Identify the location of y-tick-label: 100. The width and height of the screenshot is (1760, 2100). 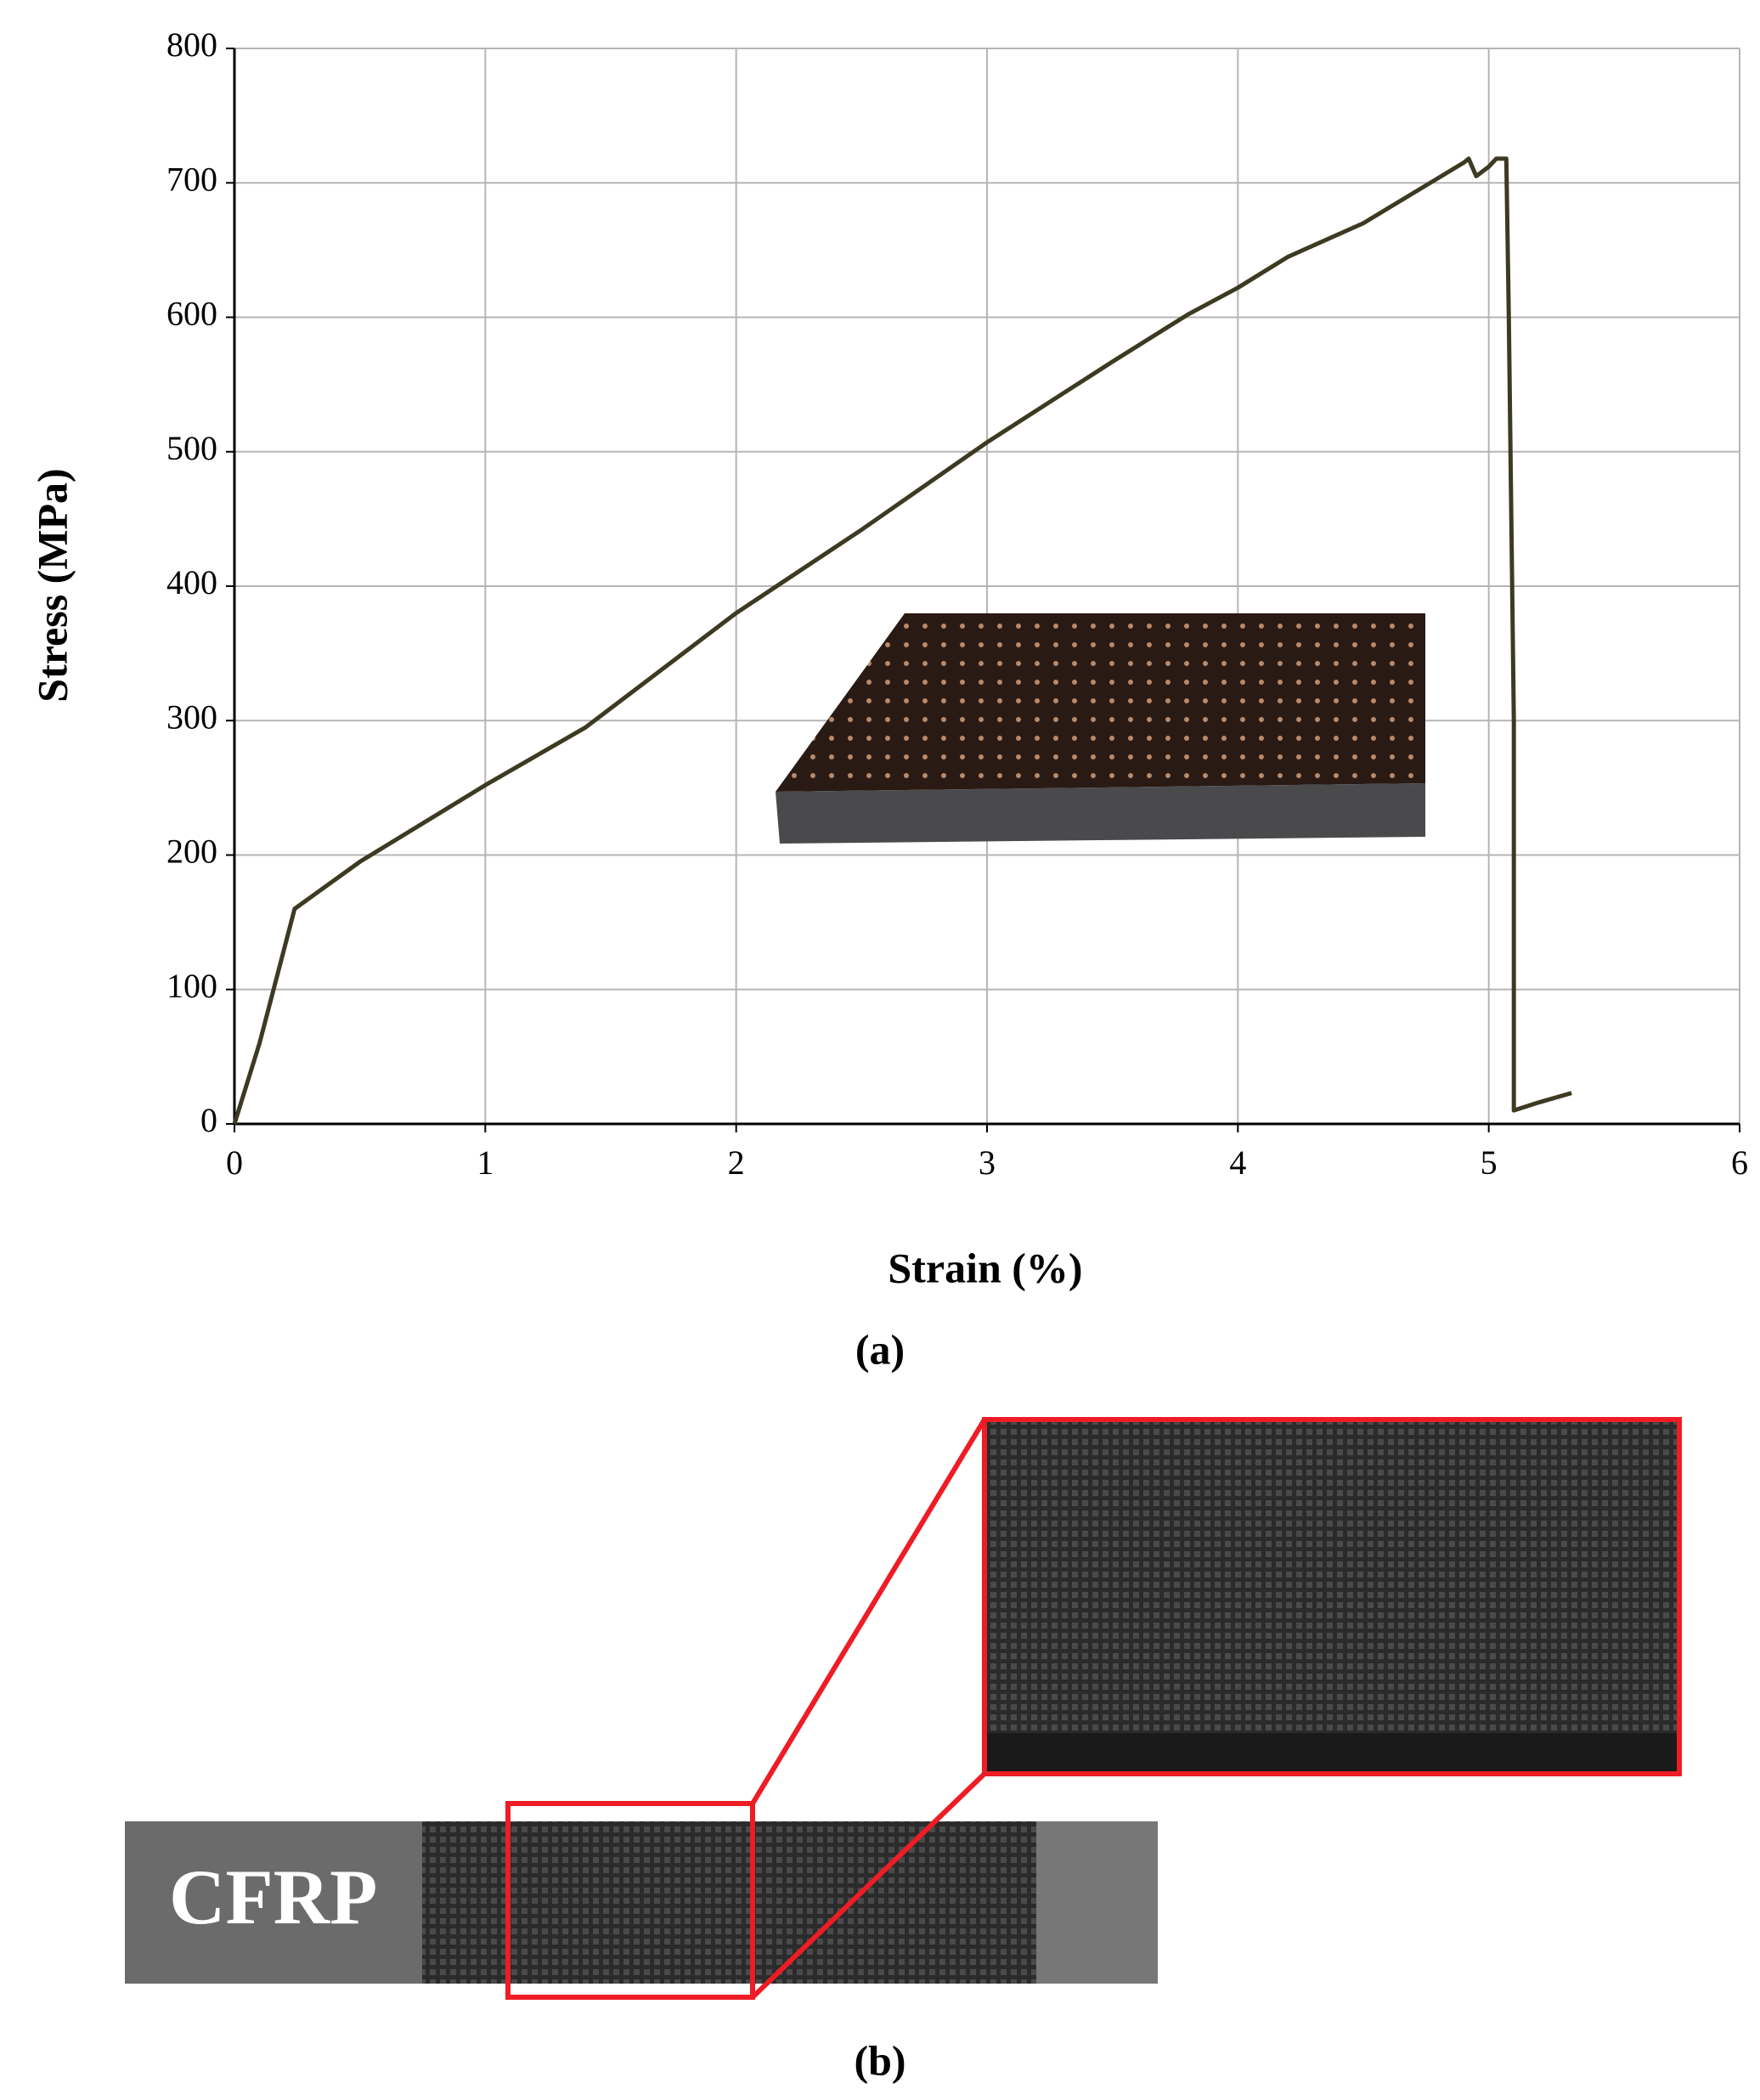
(191, 986).